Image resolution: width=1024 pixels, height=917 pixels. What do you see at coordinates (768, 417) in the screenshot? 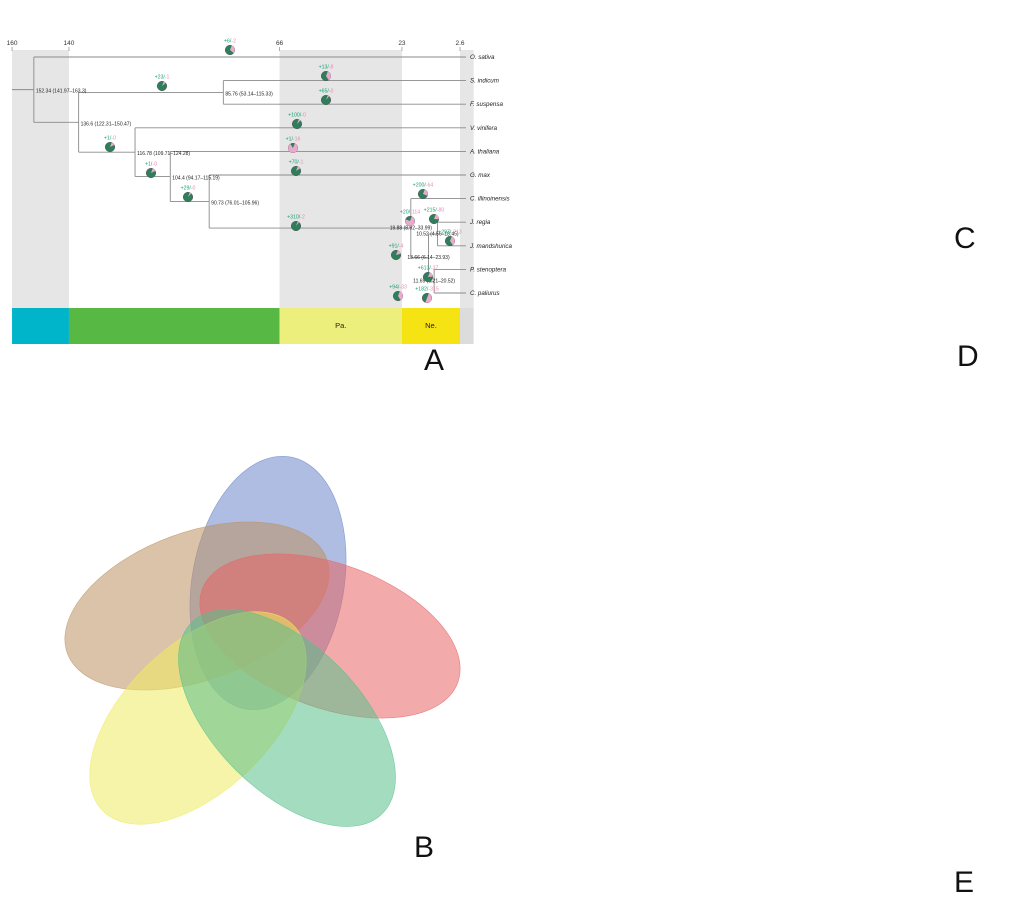
I see `panel-d-ks-ridgeline` at bounding box center [768, 417].